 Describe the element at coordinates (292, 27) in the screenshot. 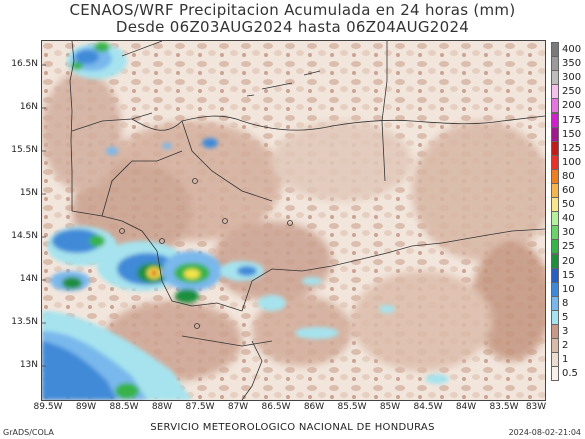

I see `map-title-line2: Desde 06Z03AUG2024 hasta 06Z04AUG2024` at that location.